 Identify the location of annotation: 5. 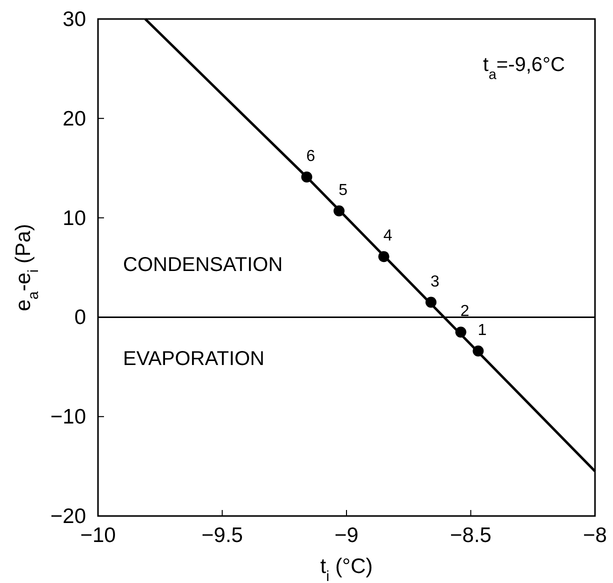
(343, 190).